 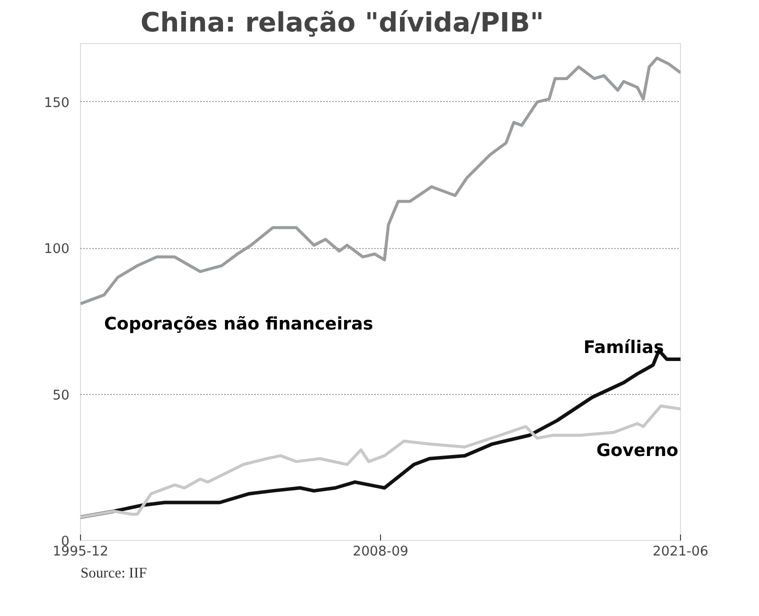 What do you see at coordinates (380, 552) in the screenshot?
I see `x-tick-label: 2008-09` at bounding box center [380, 552].